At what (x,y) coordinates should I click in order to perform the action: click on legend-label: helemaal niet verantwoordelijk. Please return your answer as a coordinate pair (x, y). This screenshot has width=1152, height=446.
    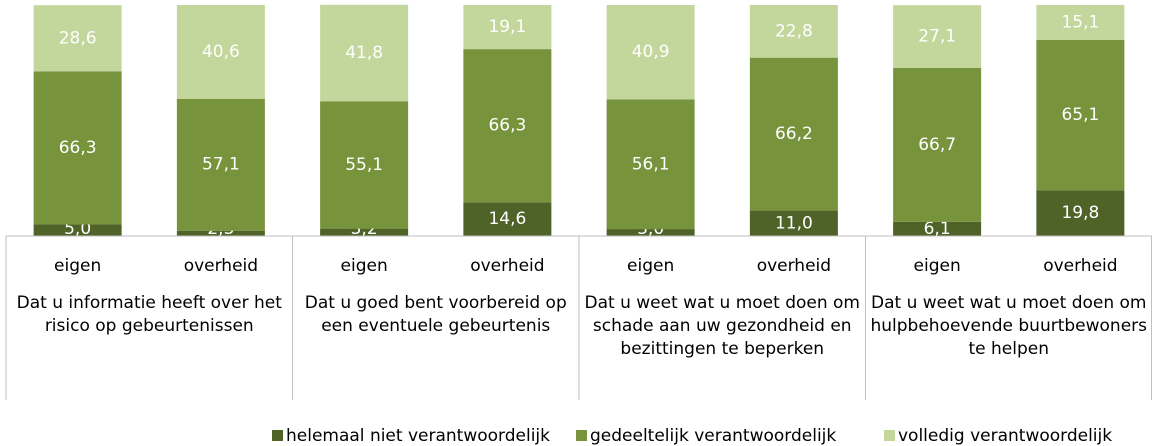
    Looking at the image, I should click on (418, 436).